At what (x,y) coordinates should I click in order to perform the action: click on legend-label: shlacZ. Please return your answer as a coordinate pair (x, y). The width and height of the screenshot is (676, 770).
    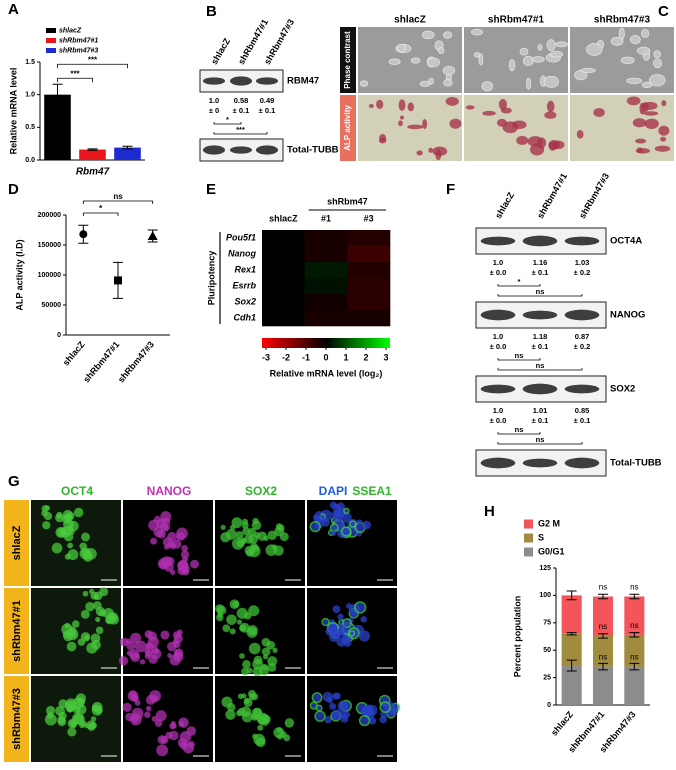
    Looking at the image, I should click on (70, 30).